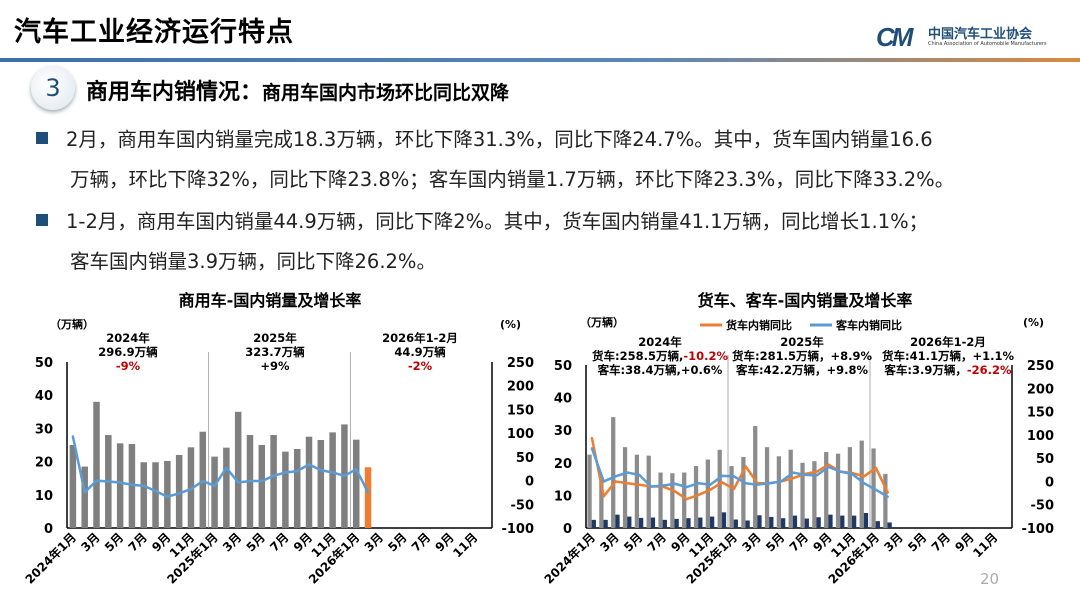 This screenshot has width=1080, height=607. I want to click on y-axis-label-left: （万辆）, so click(602, 322).